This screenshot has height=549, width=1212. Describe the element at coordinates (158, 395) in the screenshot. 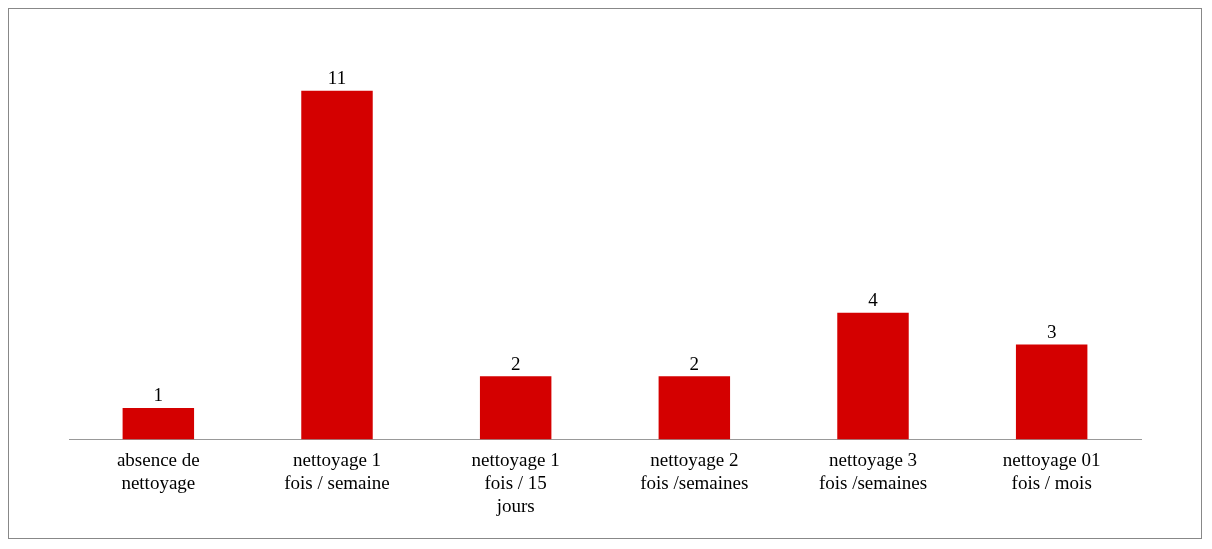

I see `data-label: 1` at that location.